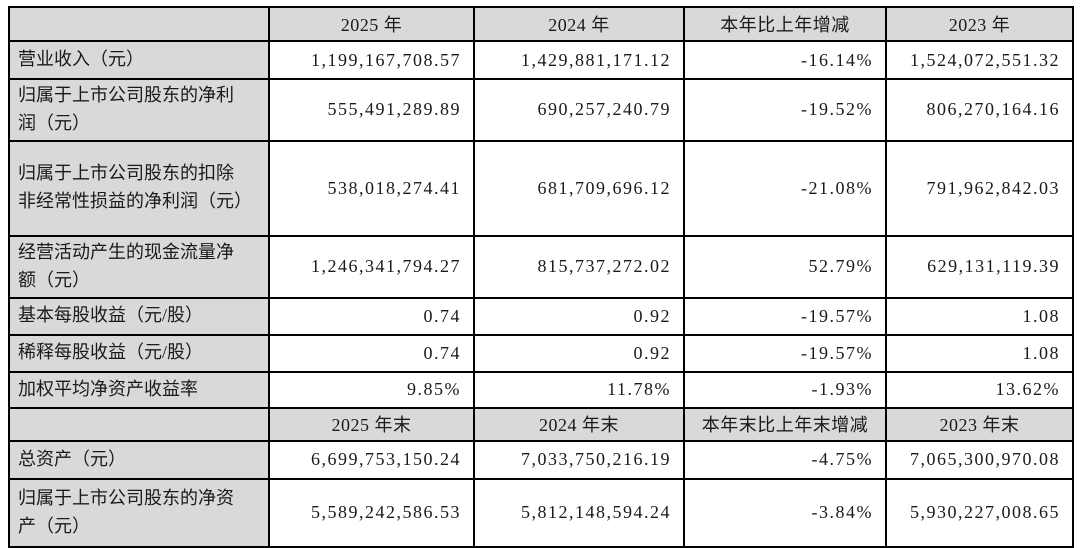  What do you see at coordinates (371, 424) in the screenshot?
I see `col-header-2025-end: 2025 年末` at bounding box center [371, 424].